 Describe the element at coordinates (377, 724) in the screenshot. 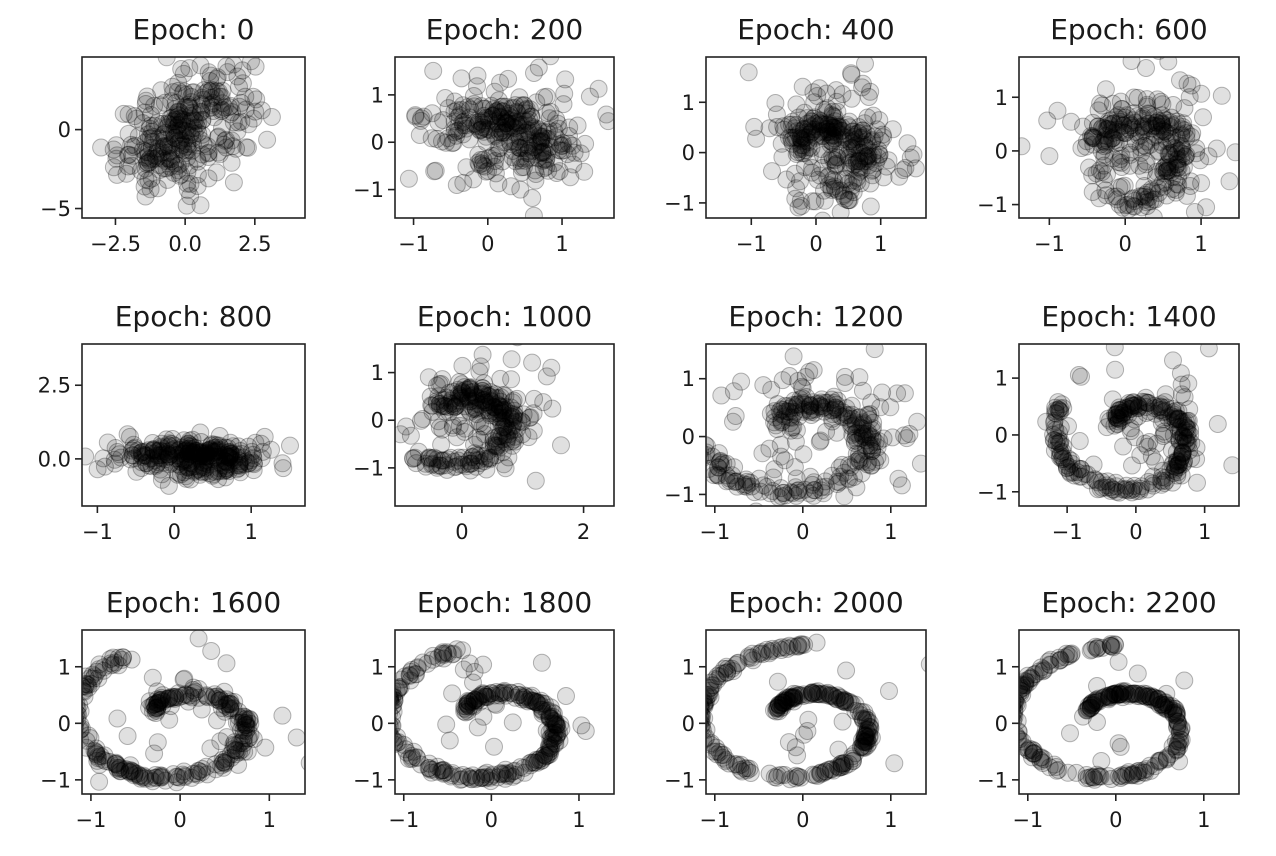

I see `y-tick-label: 0` at that location.